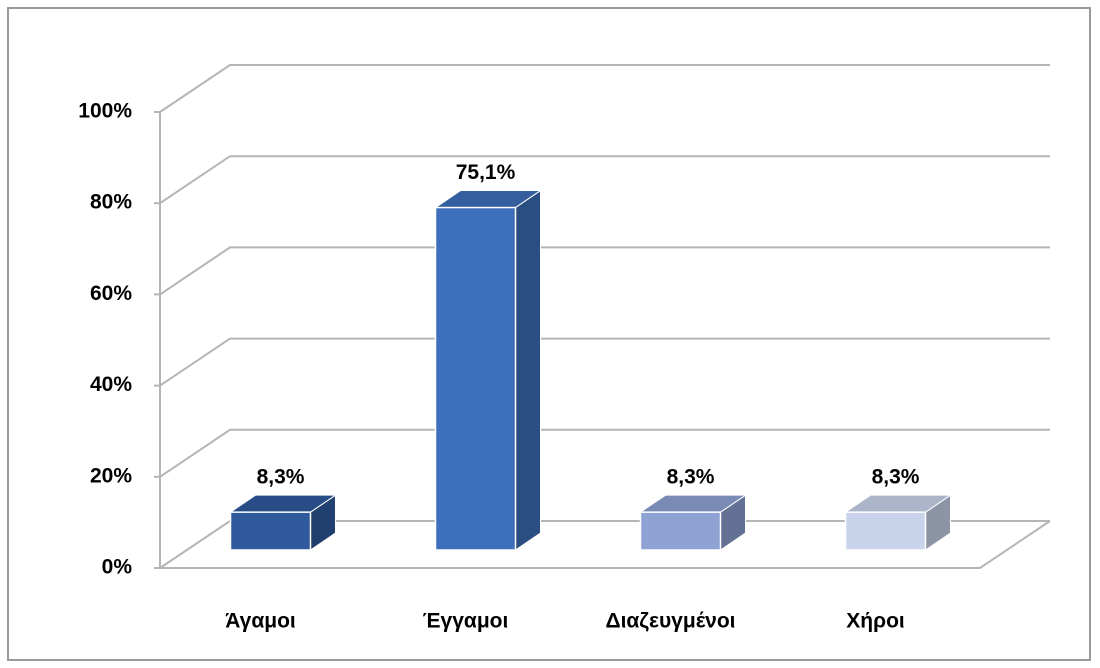 Image resolution: width=1100 pixels, height=668 pixels. Describe the element at coordinates (466, 621) in the screenshot. I see `x-tick-label: Έγγαμοι` at that location.